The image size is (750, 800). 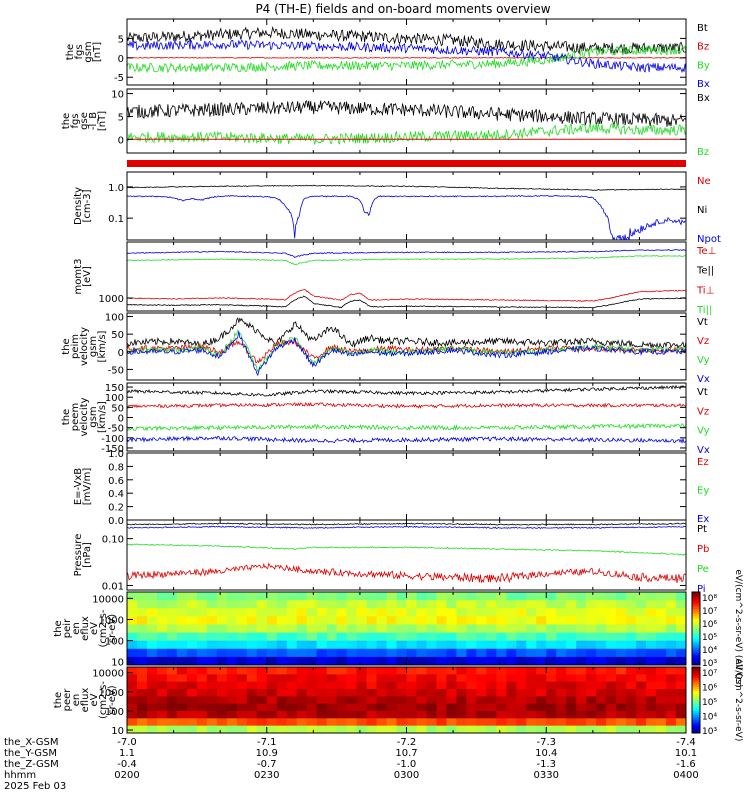 What do you see at coordinates (706, 281) in the screenshot?
I see `legend-4: Te⊥ Te|| Ti⊥ Ti||` at bounding box center [706, 281].